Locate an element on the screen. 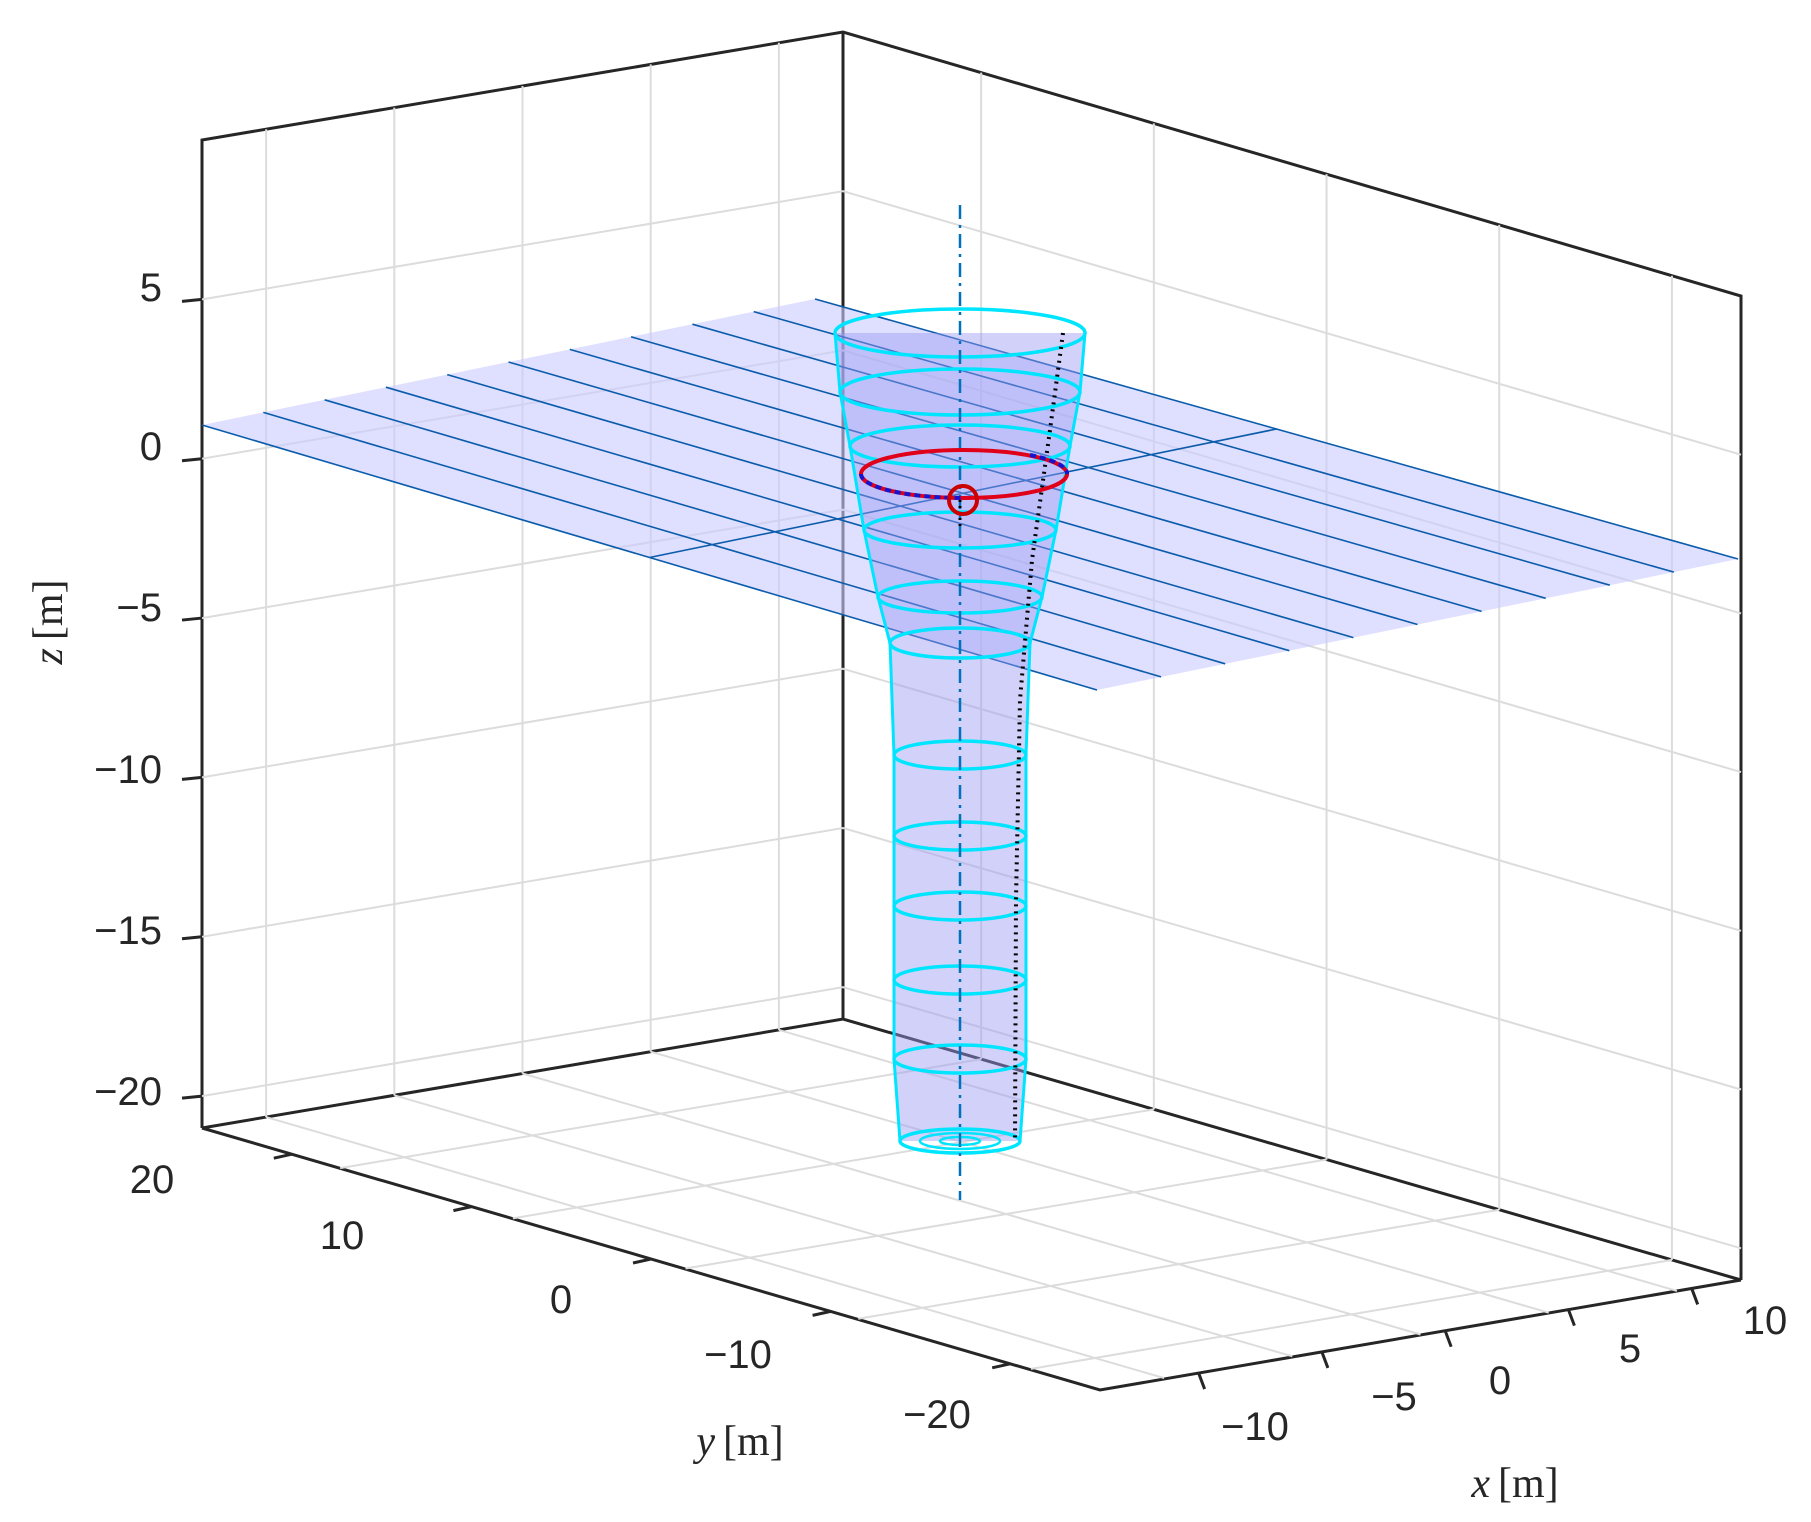  z-axis-unit: [m] is located at coordinates (49, 609).